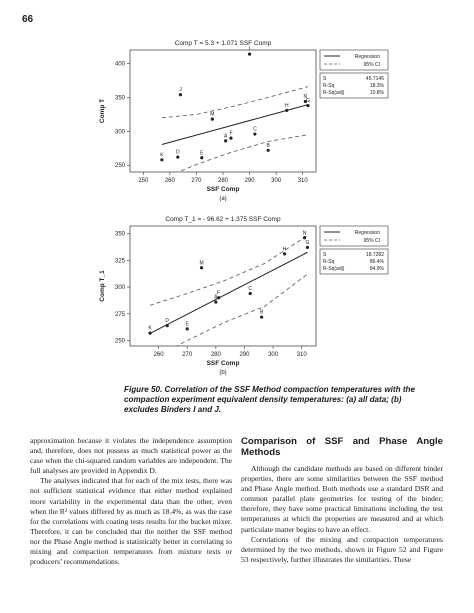 Image resolution: width=474 pixels, height=613 pixels. I want to click on point-label: I, so click(249, 50).